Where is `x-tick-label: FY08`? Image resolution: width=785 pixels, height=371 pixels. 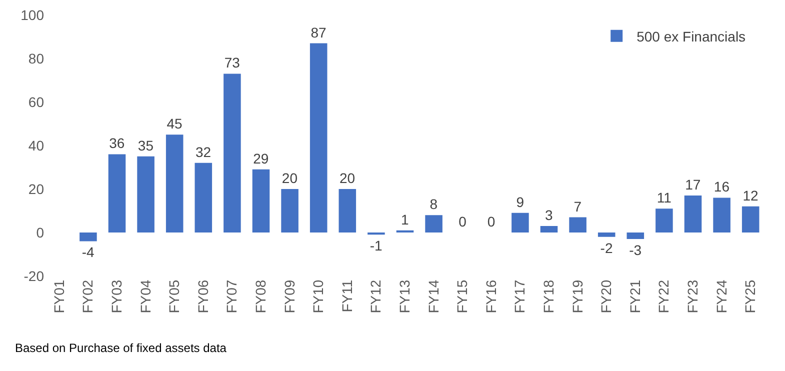
x-tick-label: FY08 is located at coordinates (260, 297).